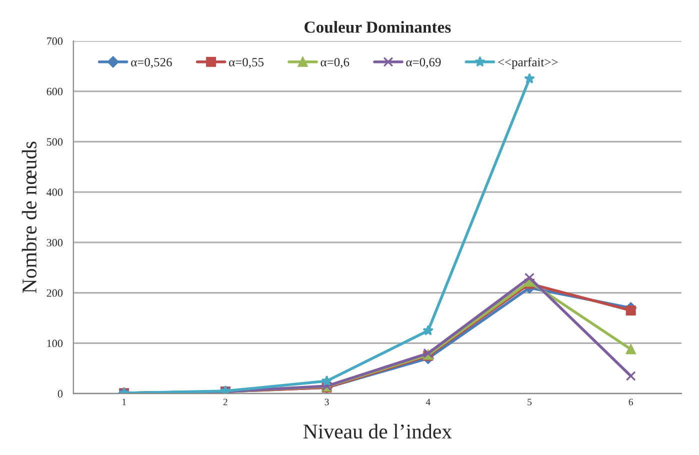 Image resolution: width=699 pixels, height=455 pixels. I want to click on y-tick-label: 500, so click(54, 142).